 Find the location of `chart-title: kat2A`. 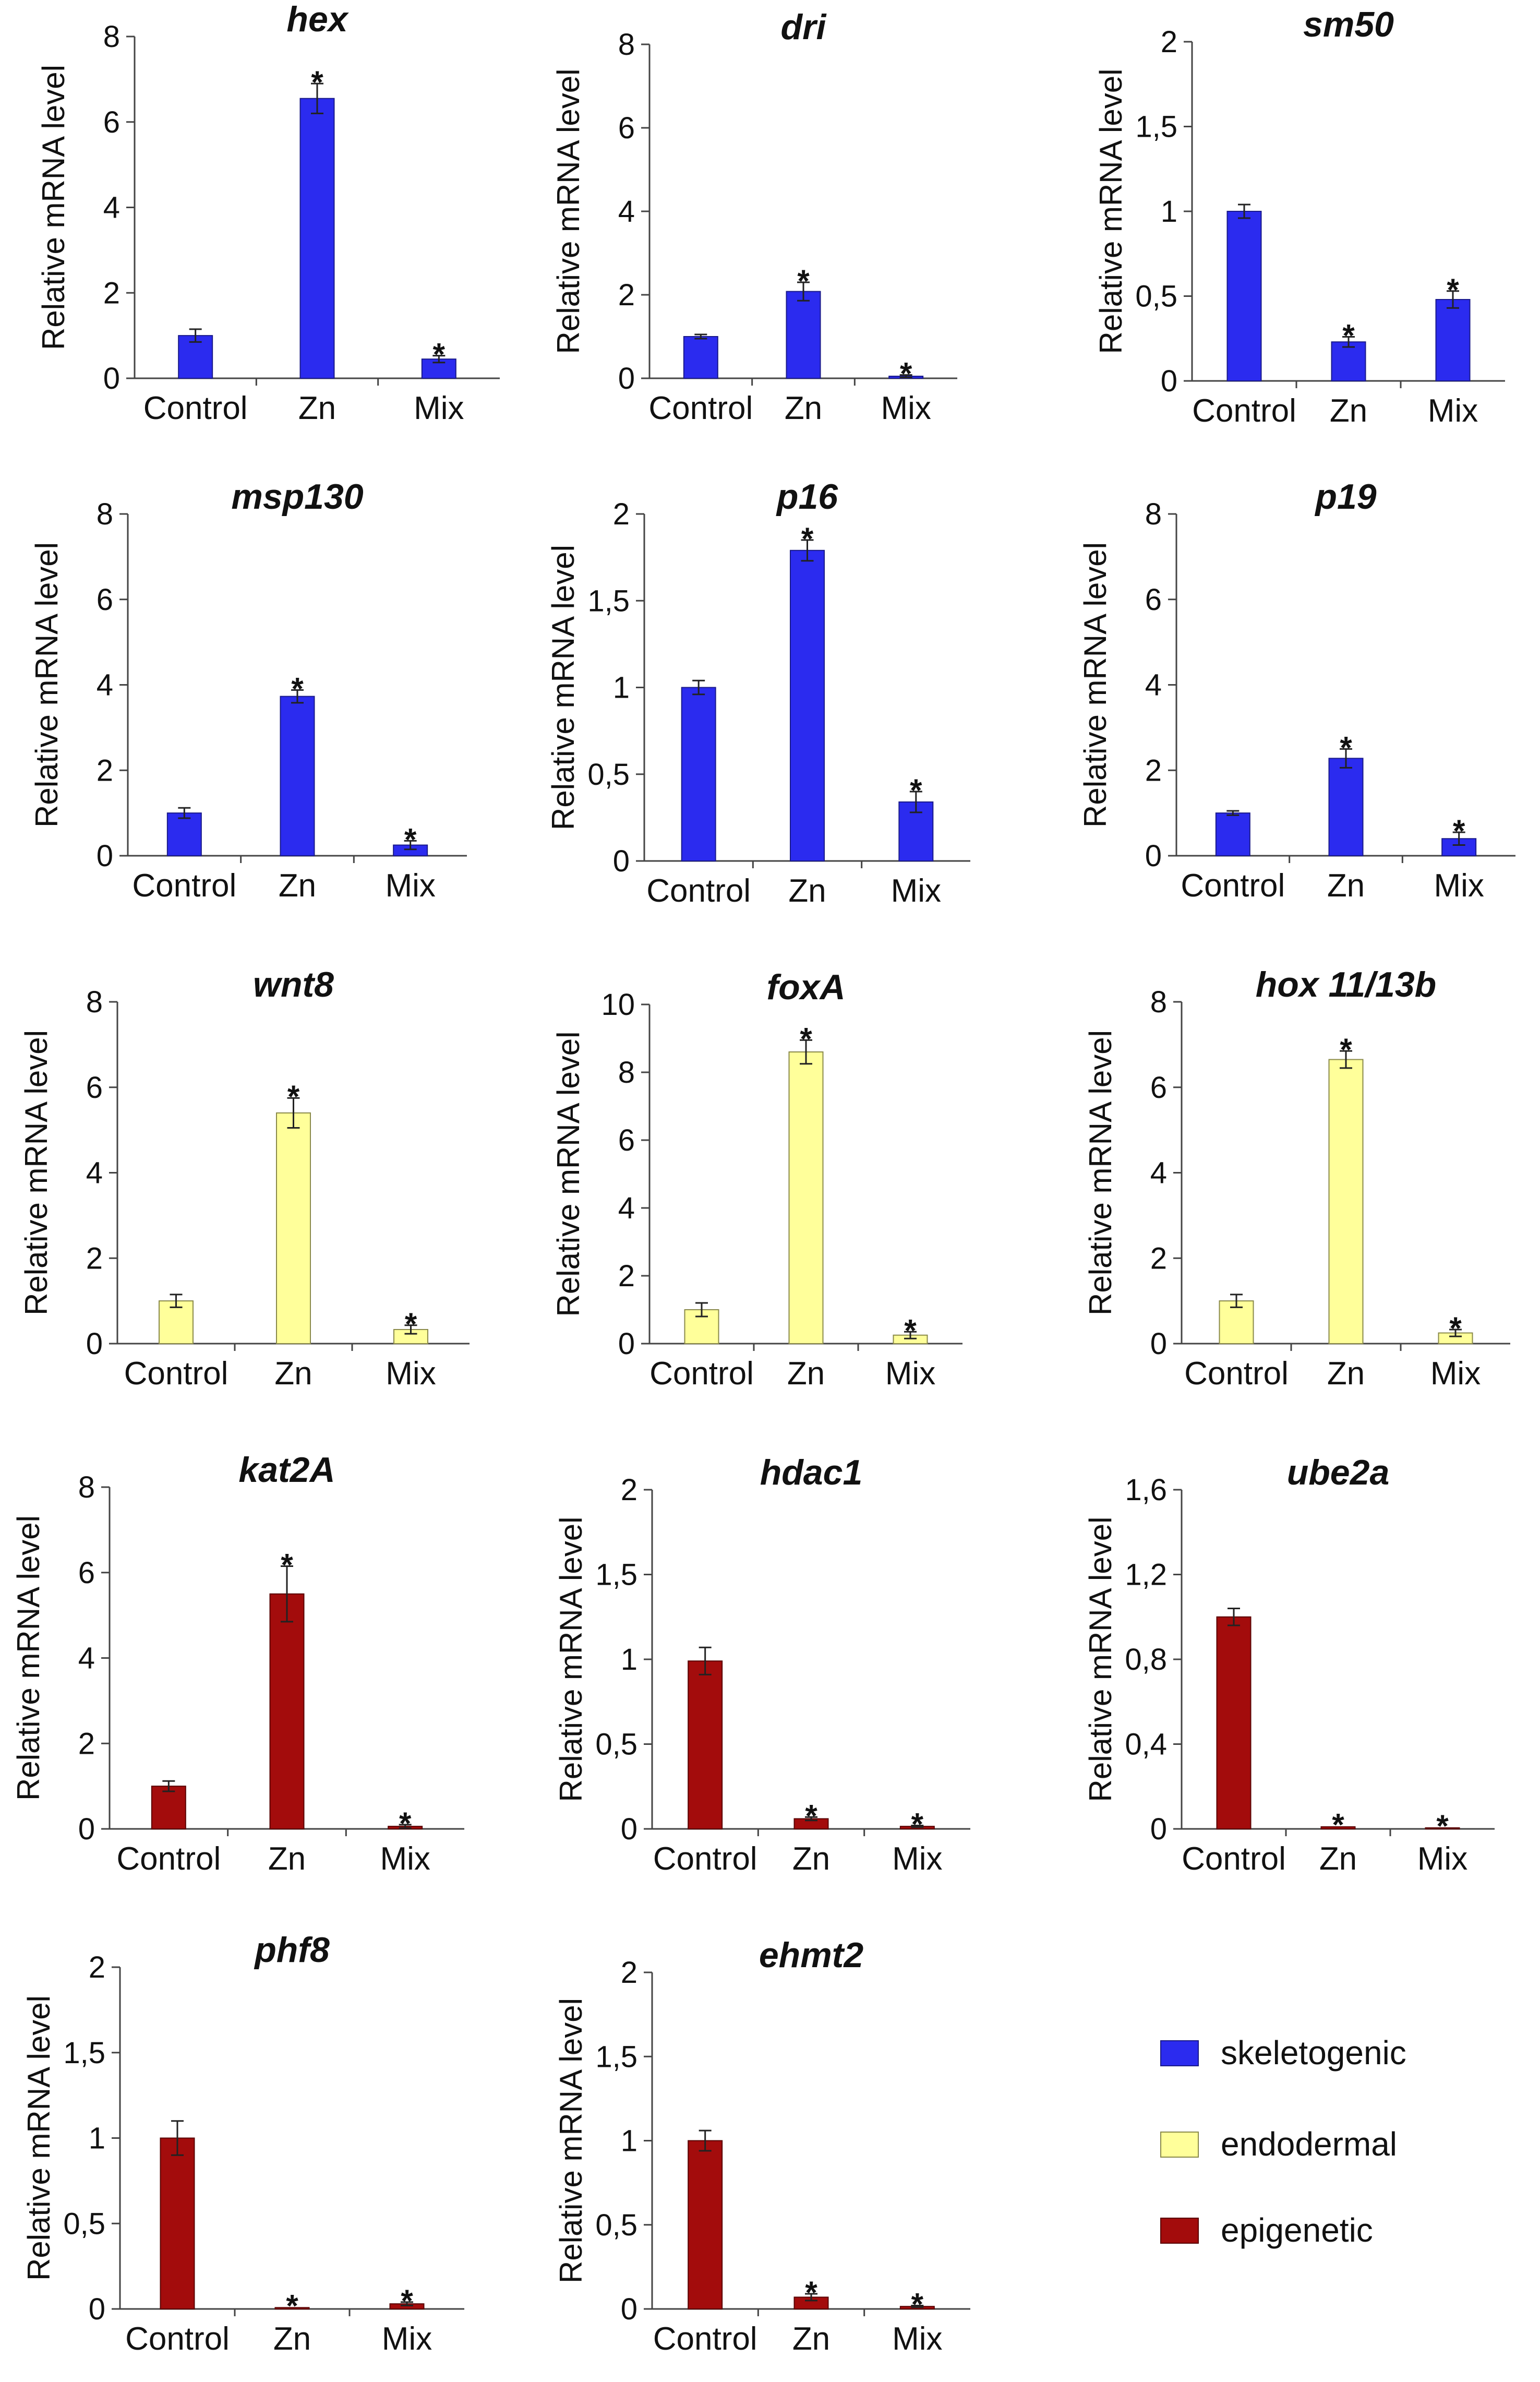

chart-title: kat2A is located at coordinates (286, 1470).